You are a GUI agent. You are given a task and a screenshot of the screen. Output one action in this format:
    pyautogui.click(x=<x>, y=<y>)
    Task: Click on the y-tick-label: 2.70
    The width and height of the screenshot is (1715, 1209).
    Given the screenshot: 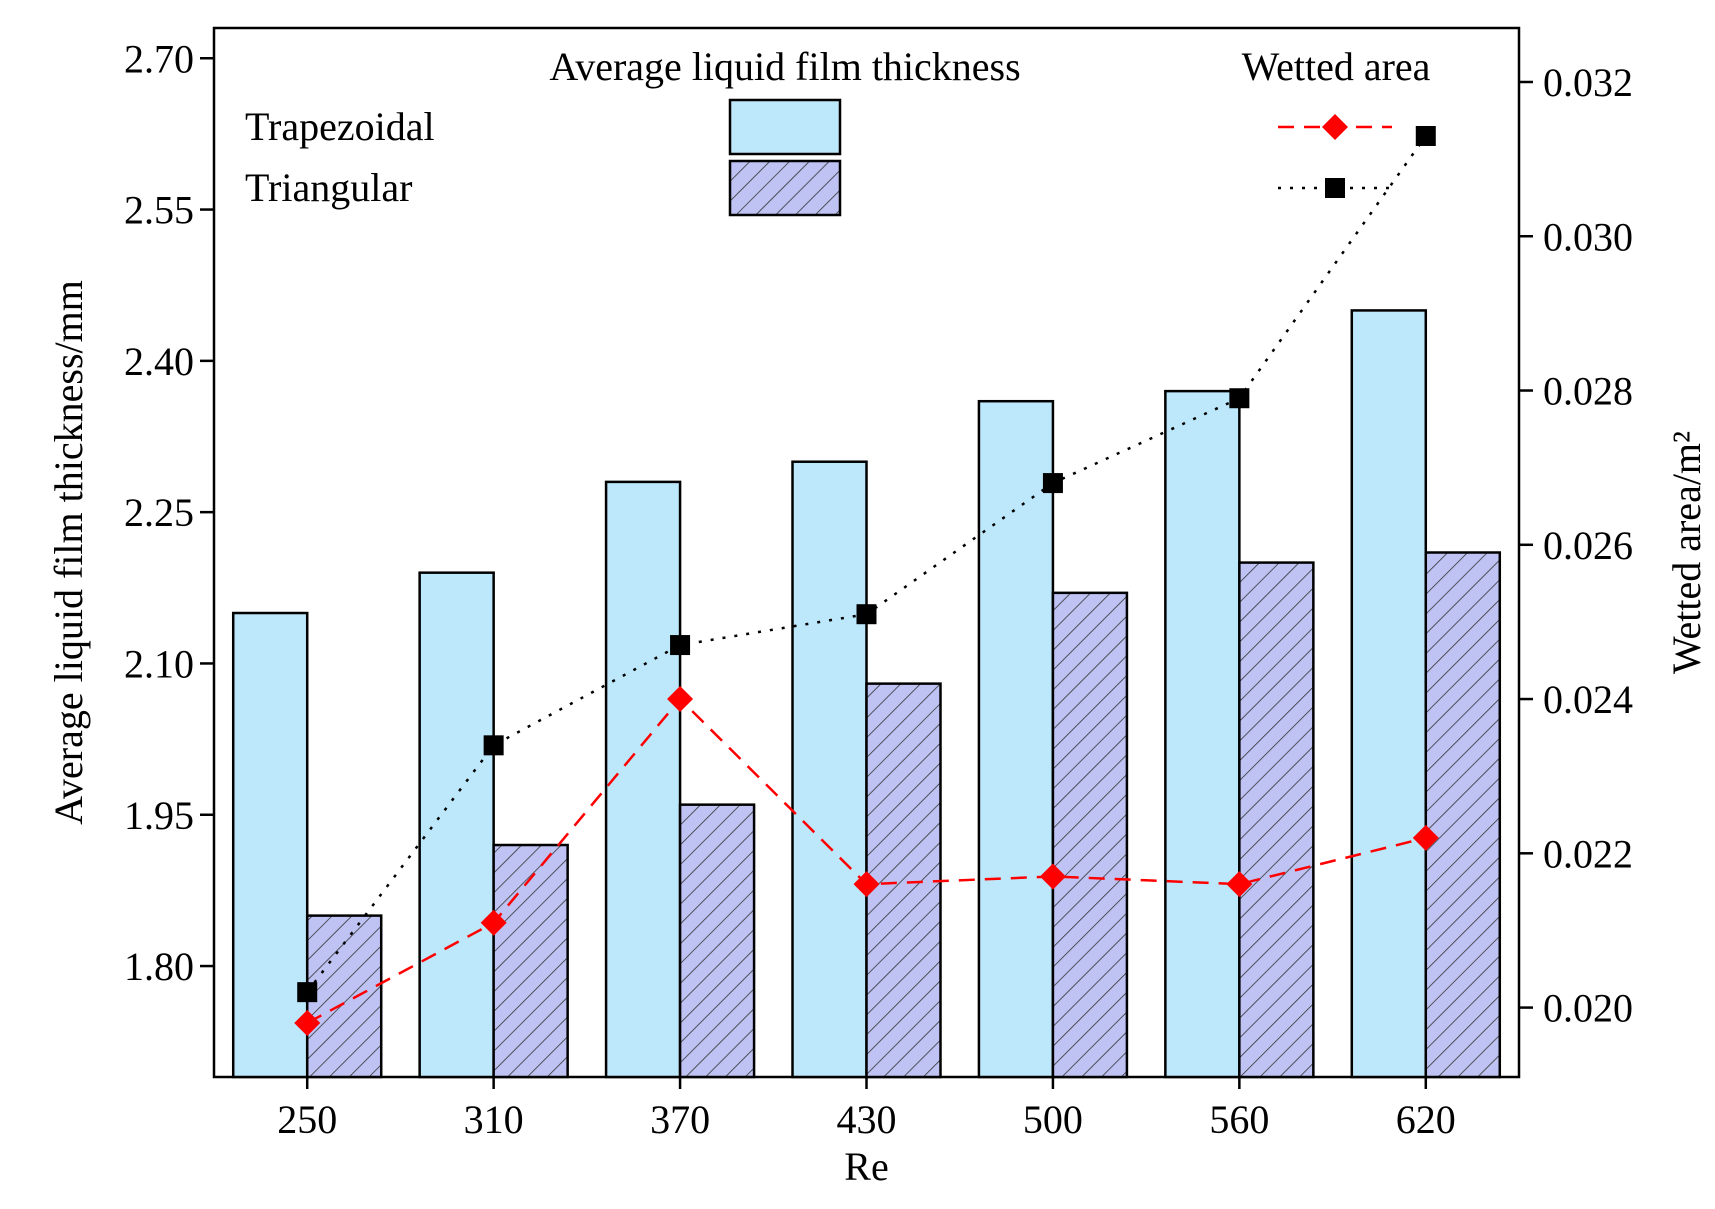 What is the action you would take?
    pyautogui.click(x=159, y=58)
    